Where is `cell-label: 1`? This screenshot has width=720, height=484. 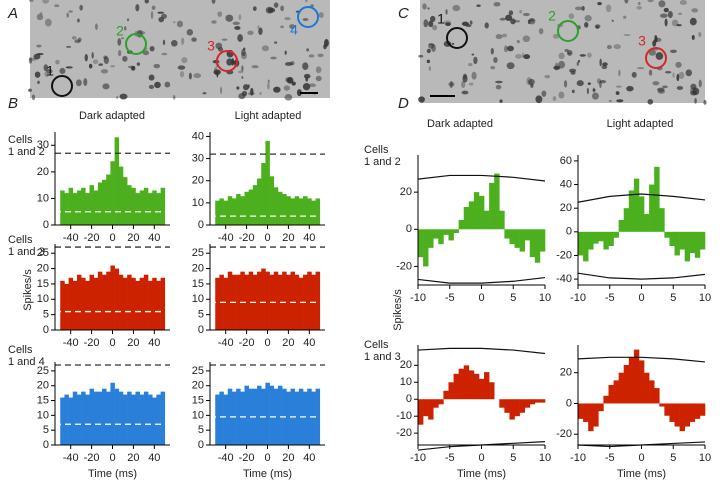
cell-label: 1 is located at coordinates (441, 19).